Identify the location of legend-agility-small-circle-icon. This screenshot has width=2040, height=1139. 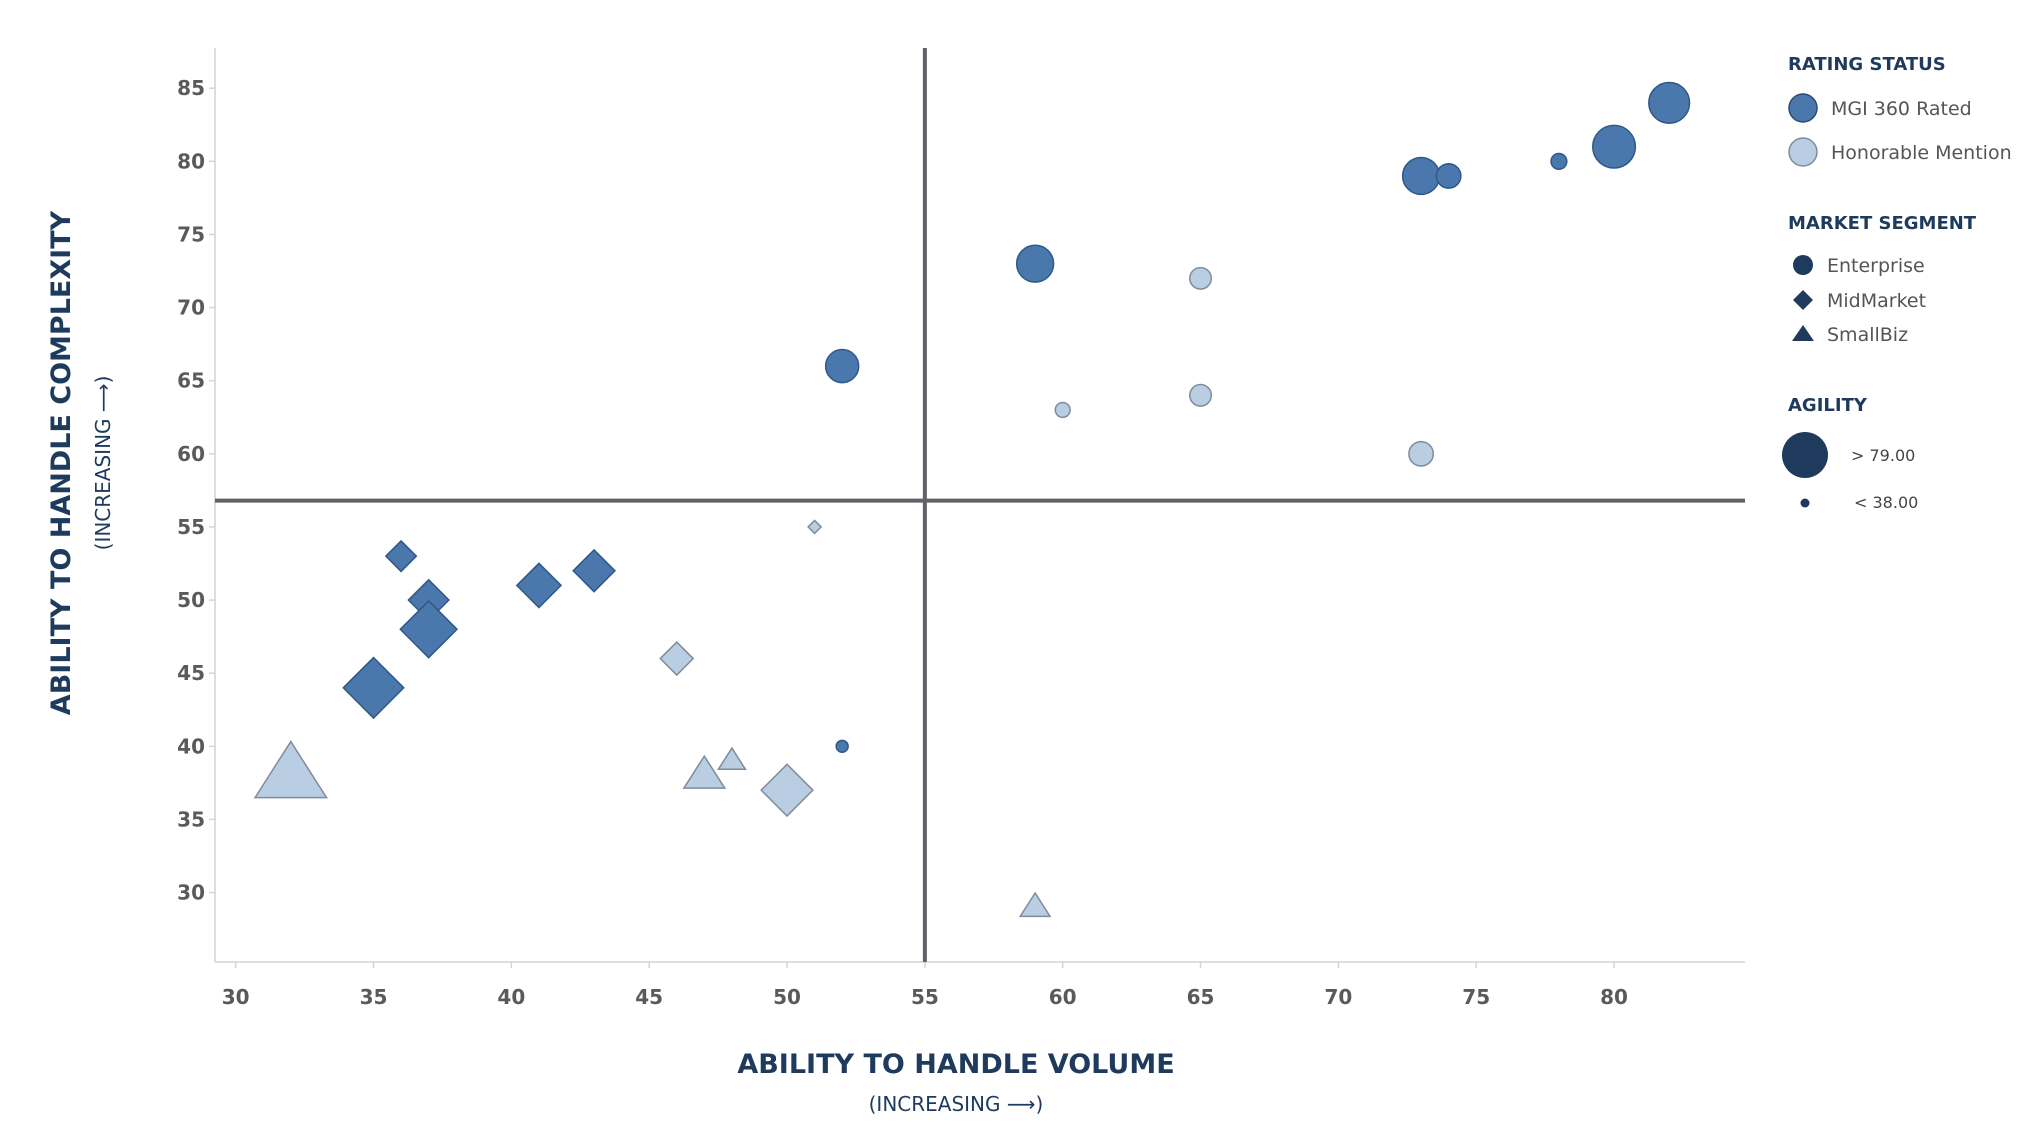
(1805, 503).